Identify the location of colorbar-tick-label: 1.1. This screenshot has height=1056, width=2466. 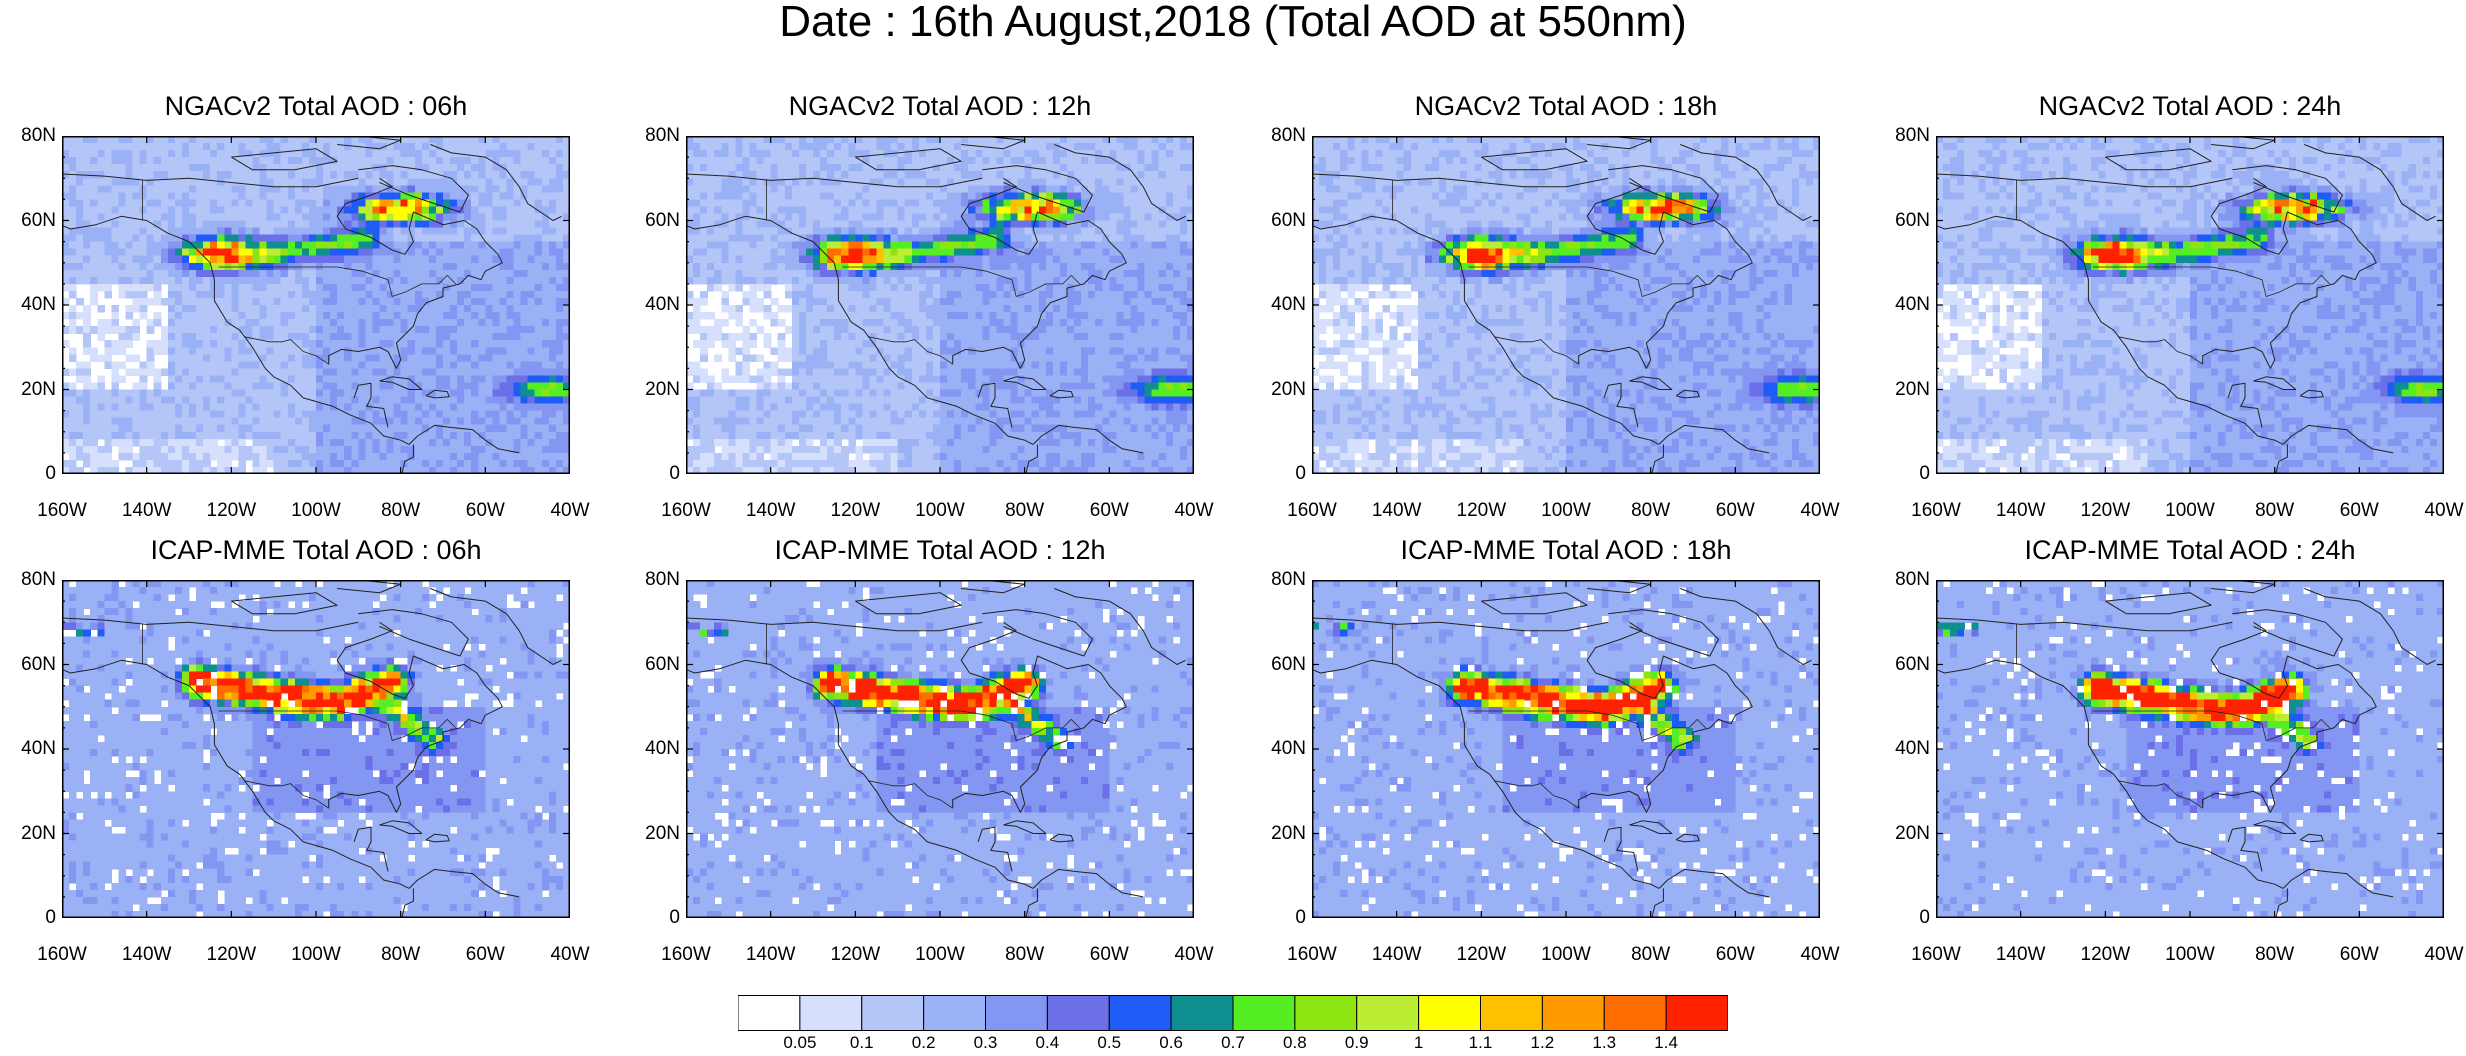
(1481, 1043).